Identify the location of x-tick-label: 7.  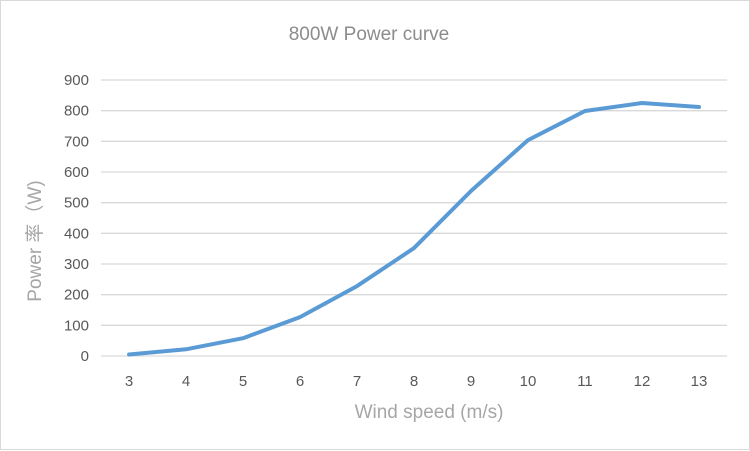
(357, 381).